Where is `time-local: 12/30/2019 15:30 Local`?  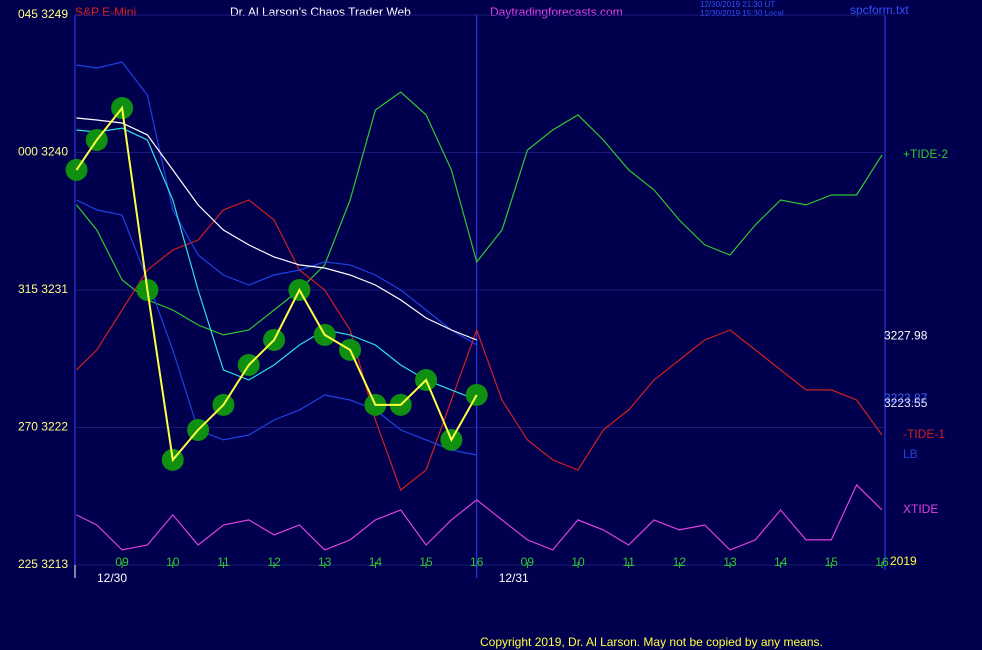 time-local: 12/30/2019 15:30 Local is located at coordinates (742, 13).